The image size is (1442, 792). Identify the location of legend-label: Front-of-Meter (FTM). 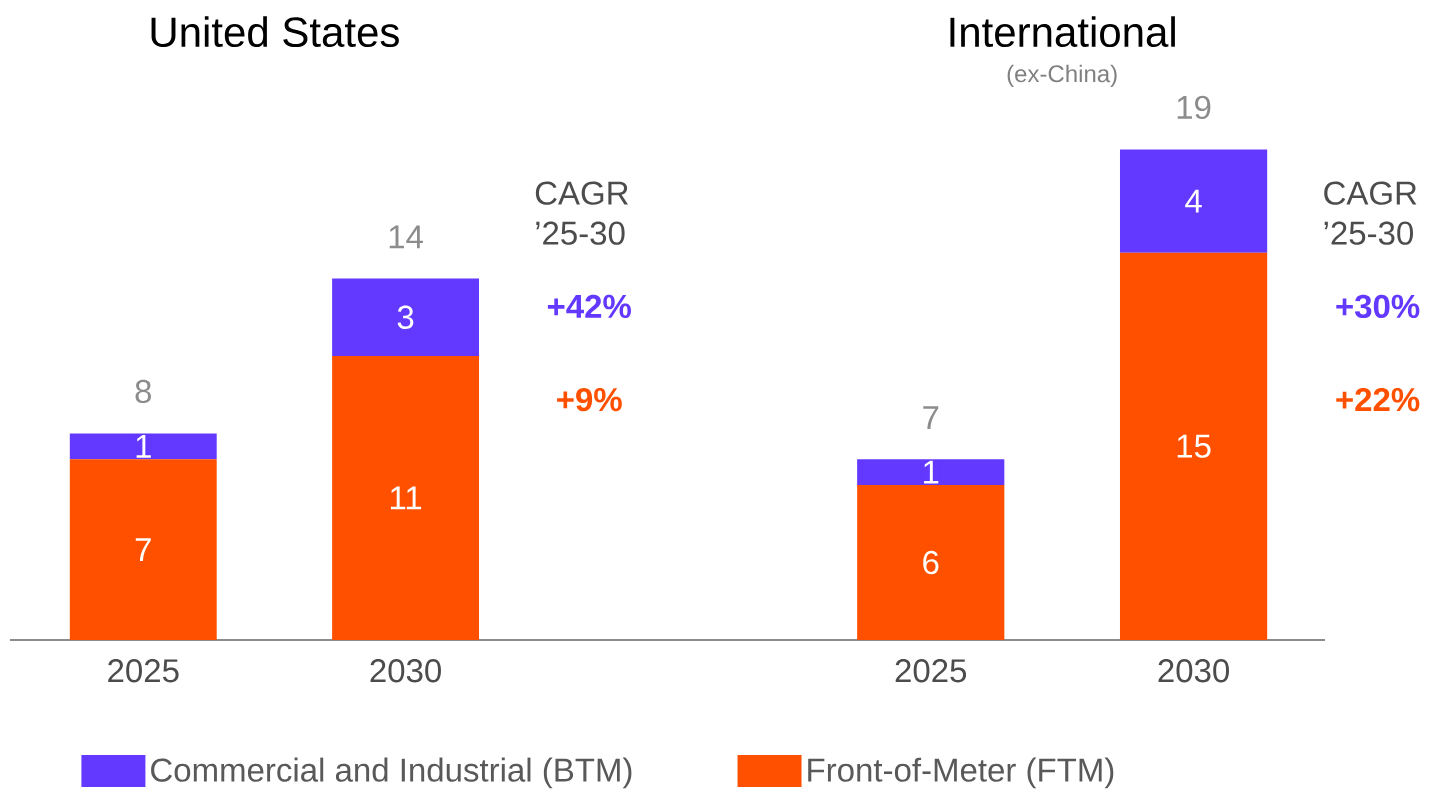
(961, 773).